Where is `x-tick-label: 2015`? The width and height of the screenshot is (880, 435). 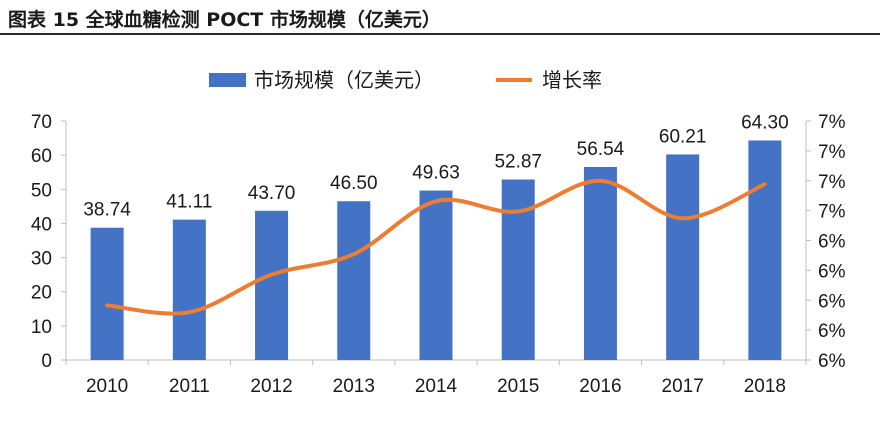
x-tick-label: 2015 is located at coordinates (518, 386).